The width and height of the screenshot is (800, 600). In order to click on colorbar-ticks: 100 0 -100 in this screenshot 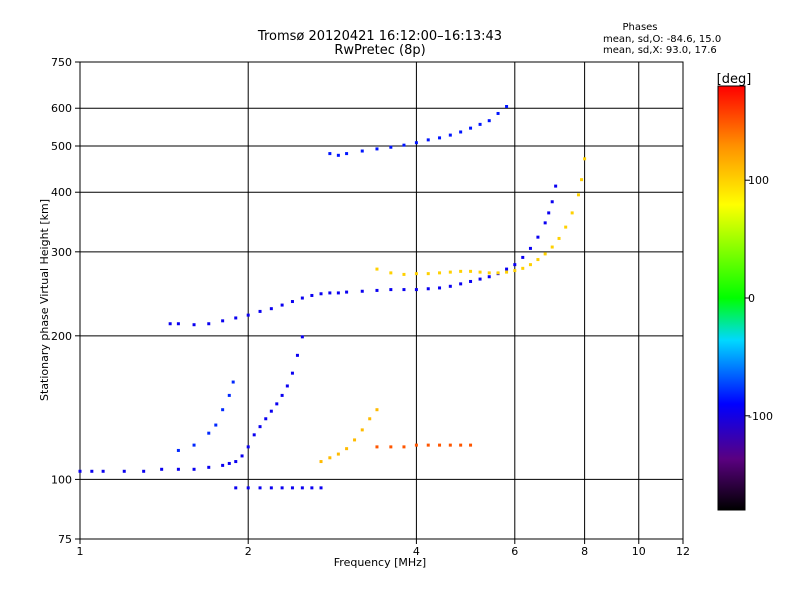, I will do `click(759, 298)`.